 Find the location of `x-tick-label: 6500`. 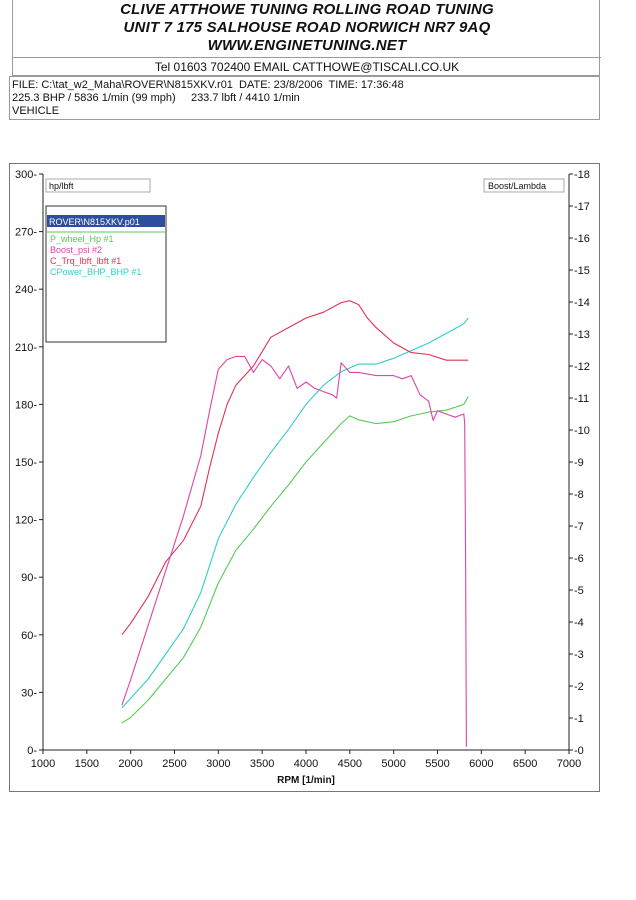

x-tick-label: 6500 is located at coordinates (525, 764).